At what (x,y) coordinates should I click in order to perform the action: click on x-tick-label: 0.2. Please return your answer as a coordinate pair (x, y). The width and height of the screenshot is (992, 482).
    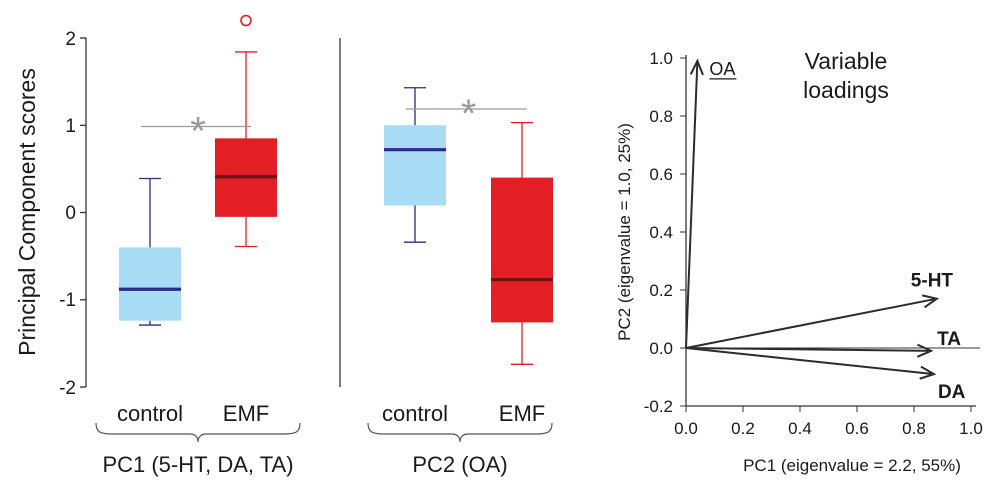
    Looking at the image, I should click on (743, 428).